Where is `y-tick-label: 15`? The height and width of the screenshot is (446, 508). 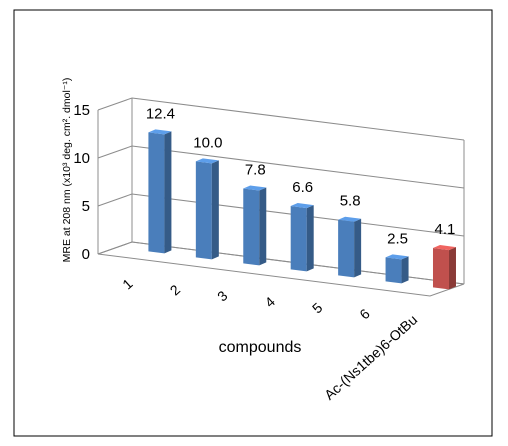
y-tick-label: 15 is located at coordinates (81, 110).